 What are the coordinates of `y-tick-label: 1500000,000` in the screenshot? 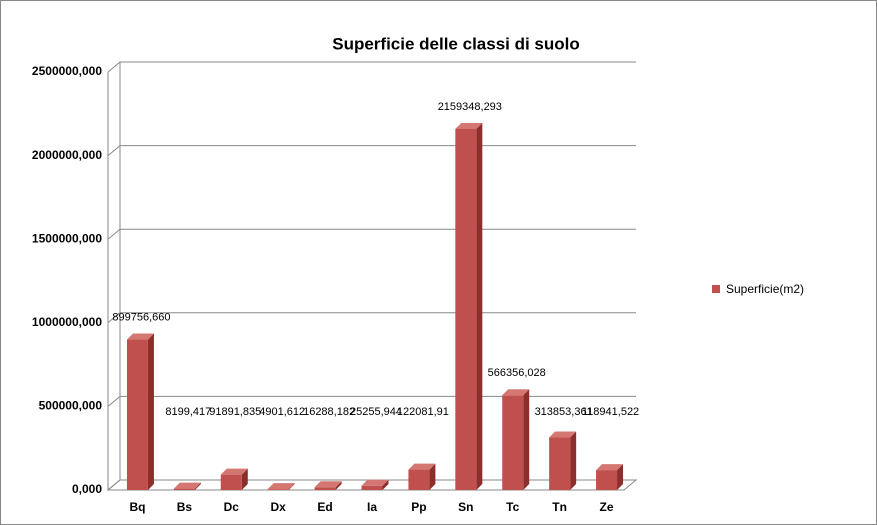 It's located at (67, 238).